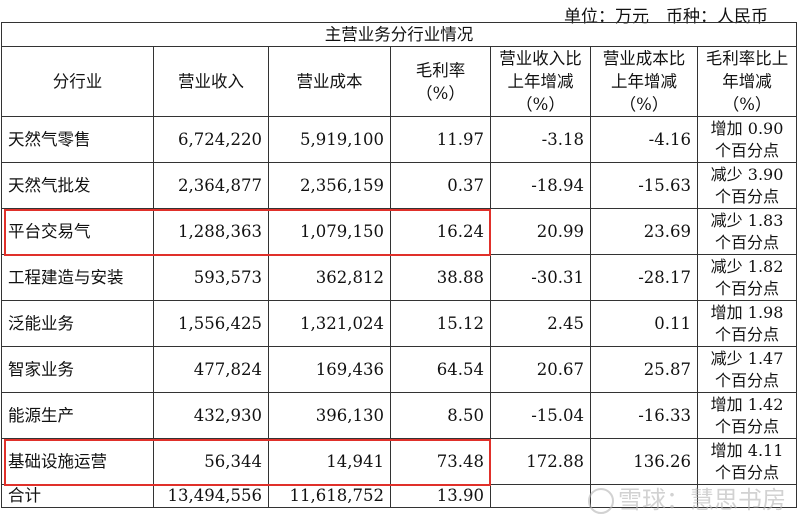  Describe the element at coordinates (644, 277) in the screenshot. I see `cost-change-cell: -28.17` at that location.